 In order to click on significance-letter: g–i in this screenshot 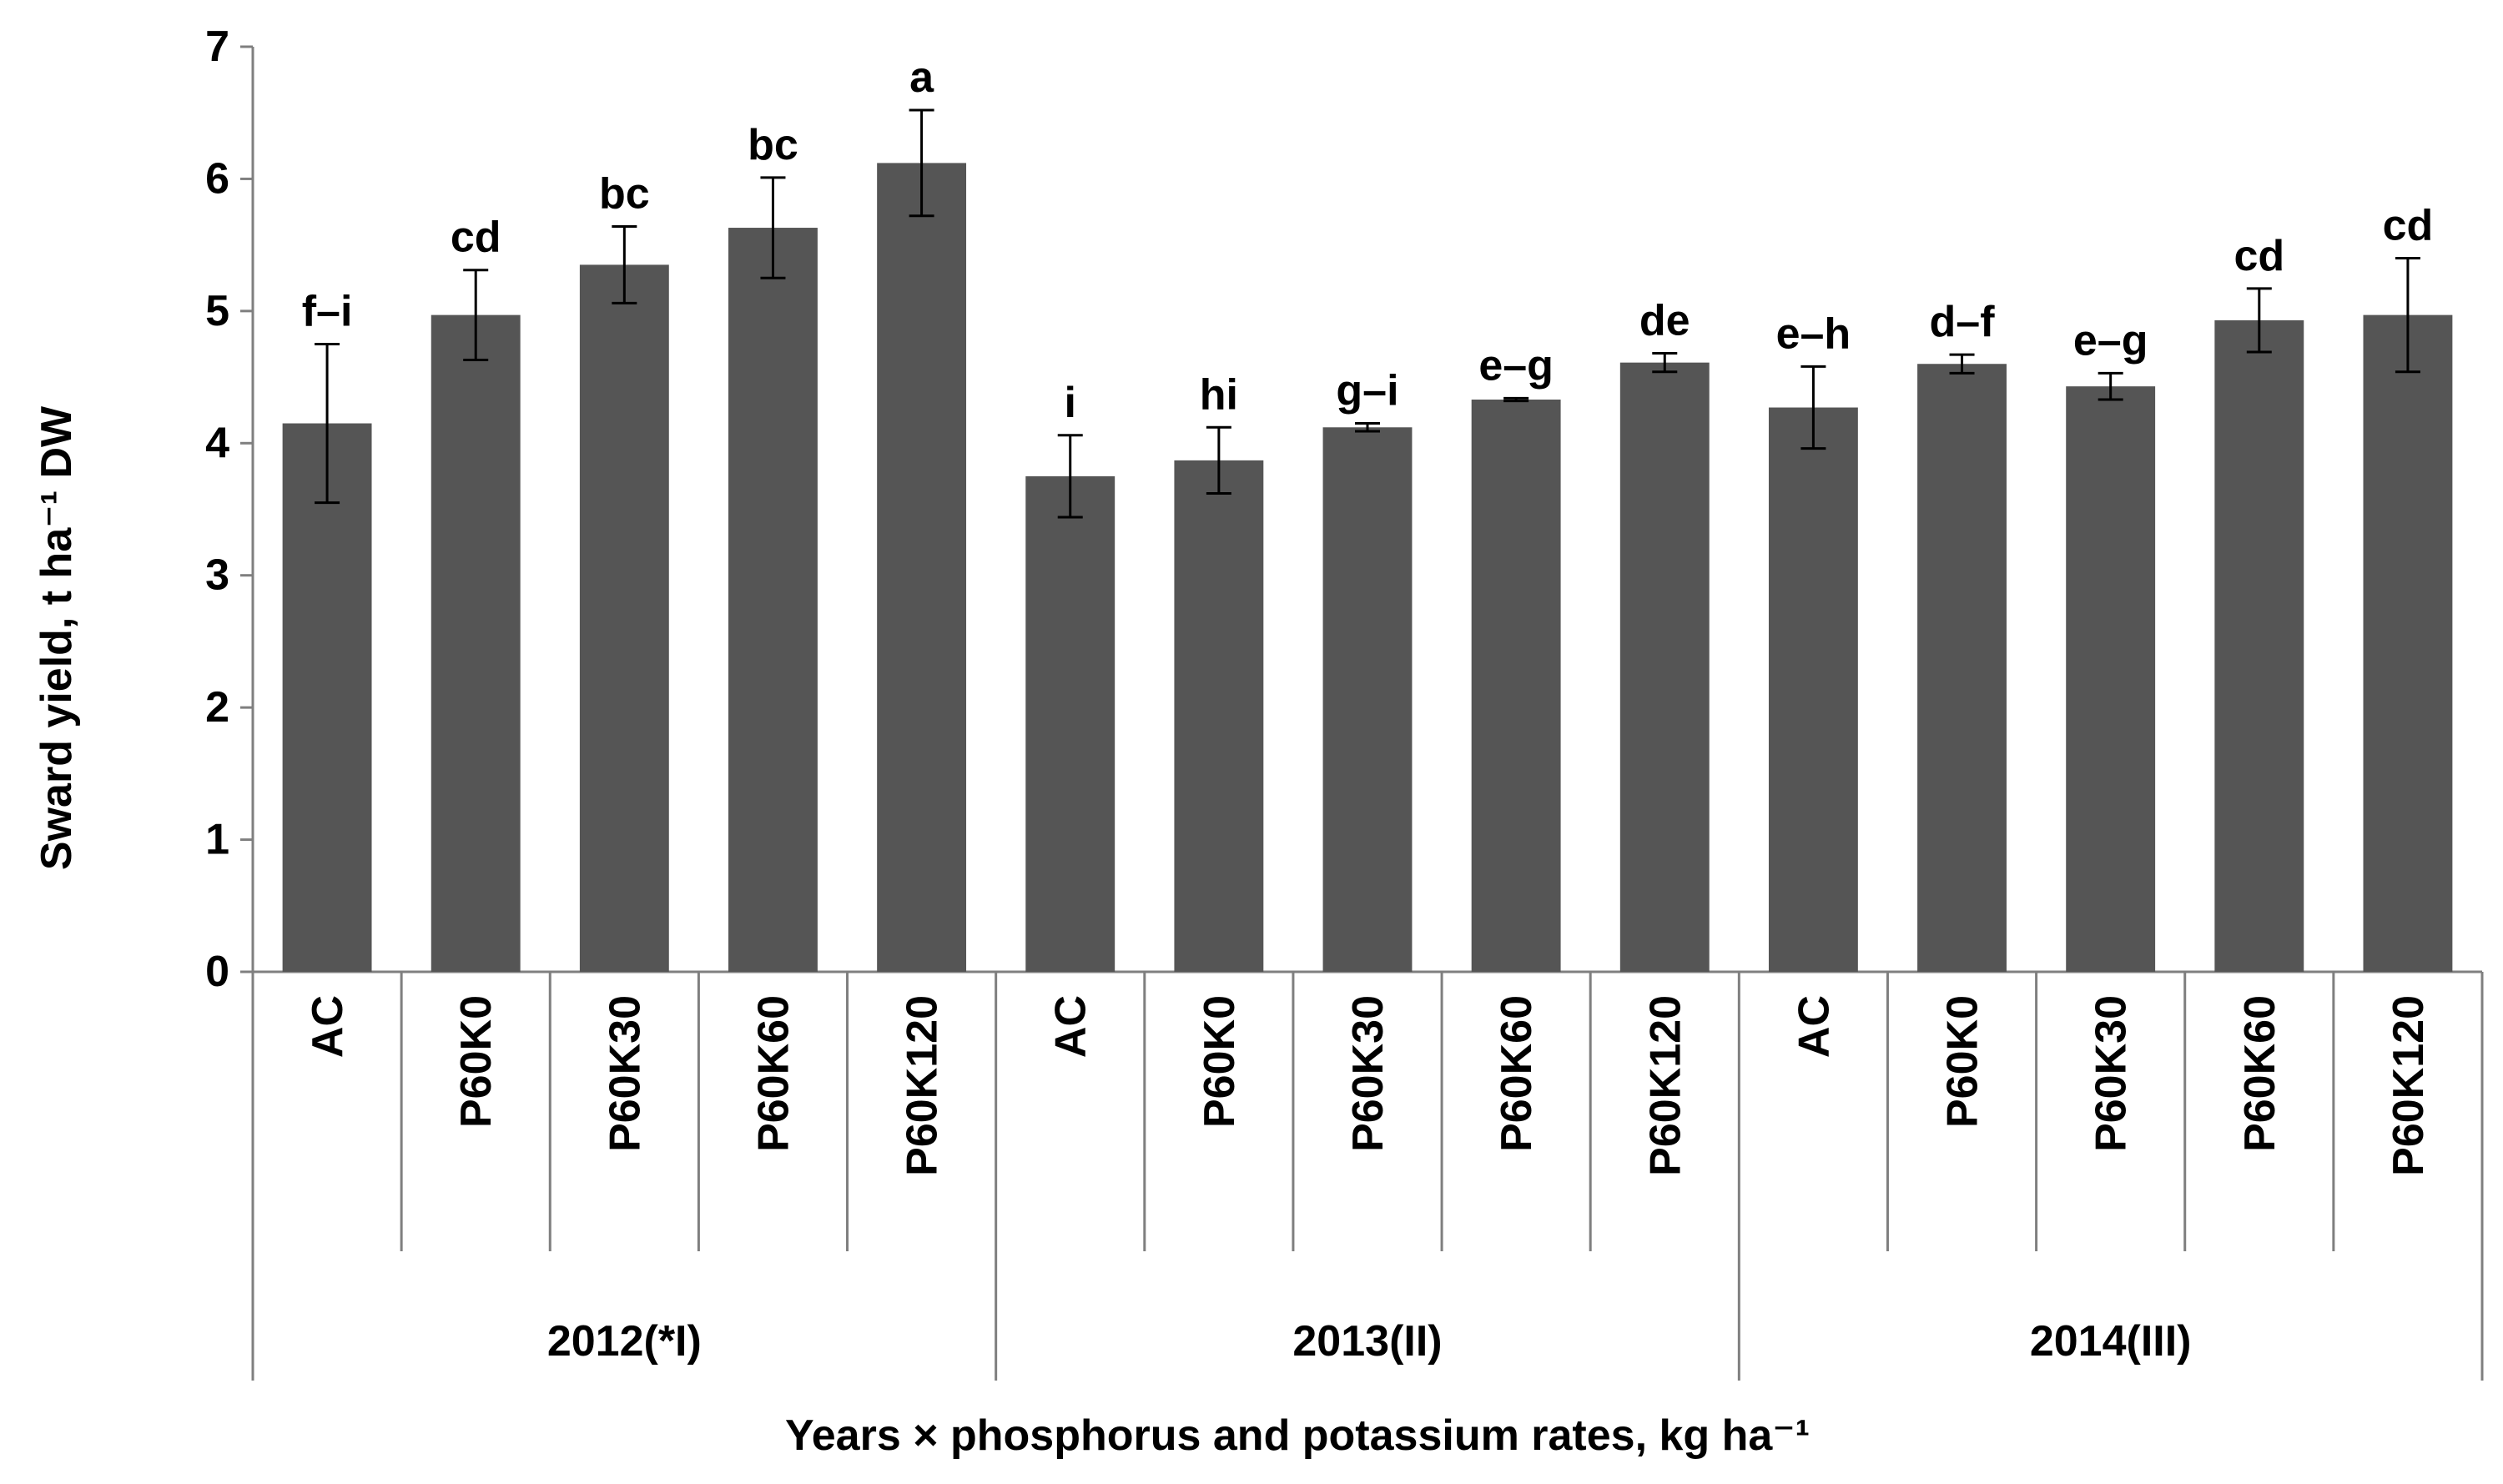, I will do `click(1367, 391)`.